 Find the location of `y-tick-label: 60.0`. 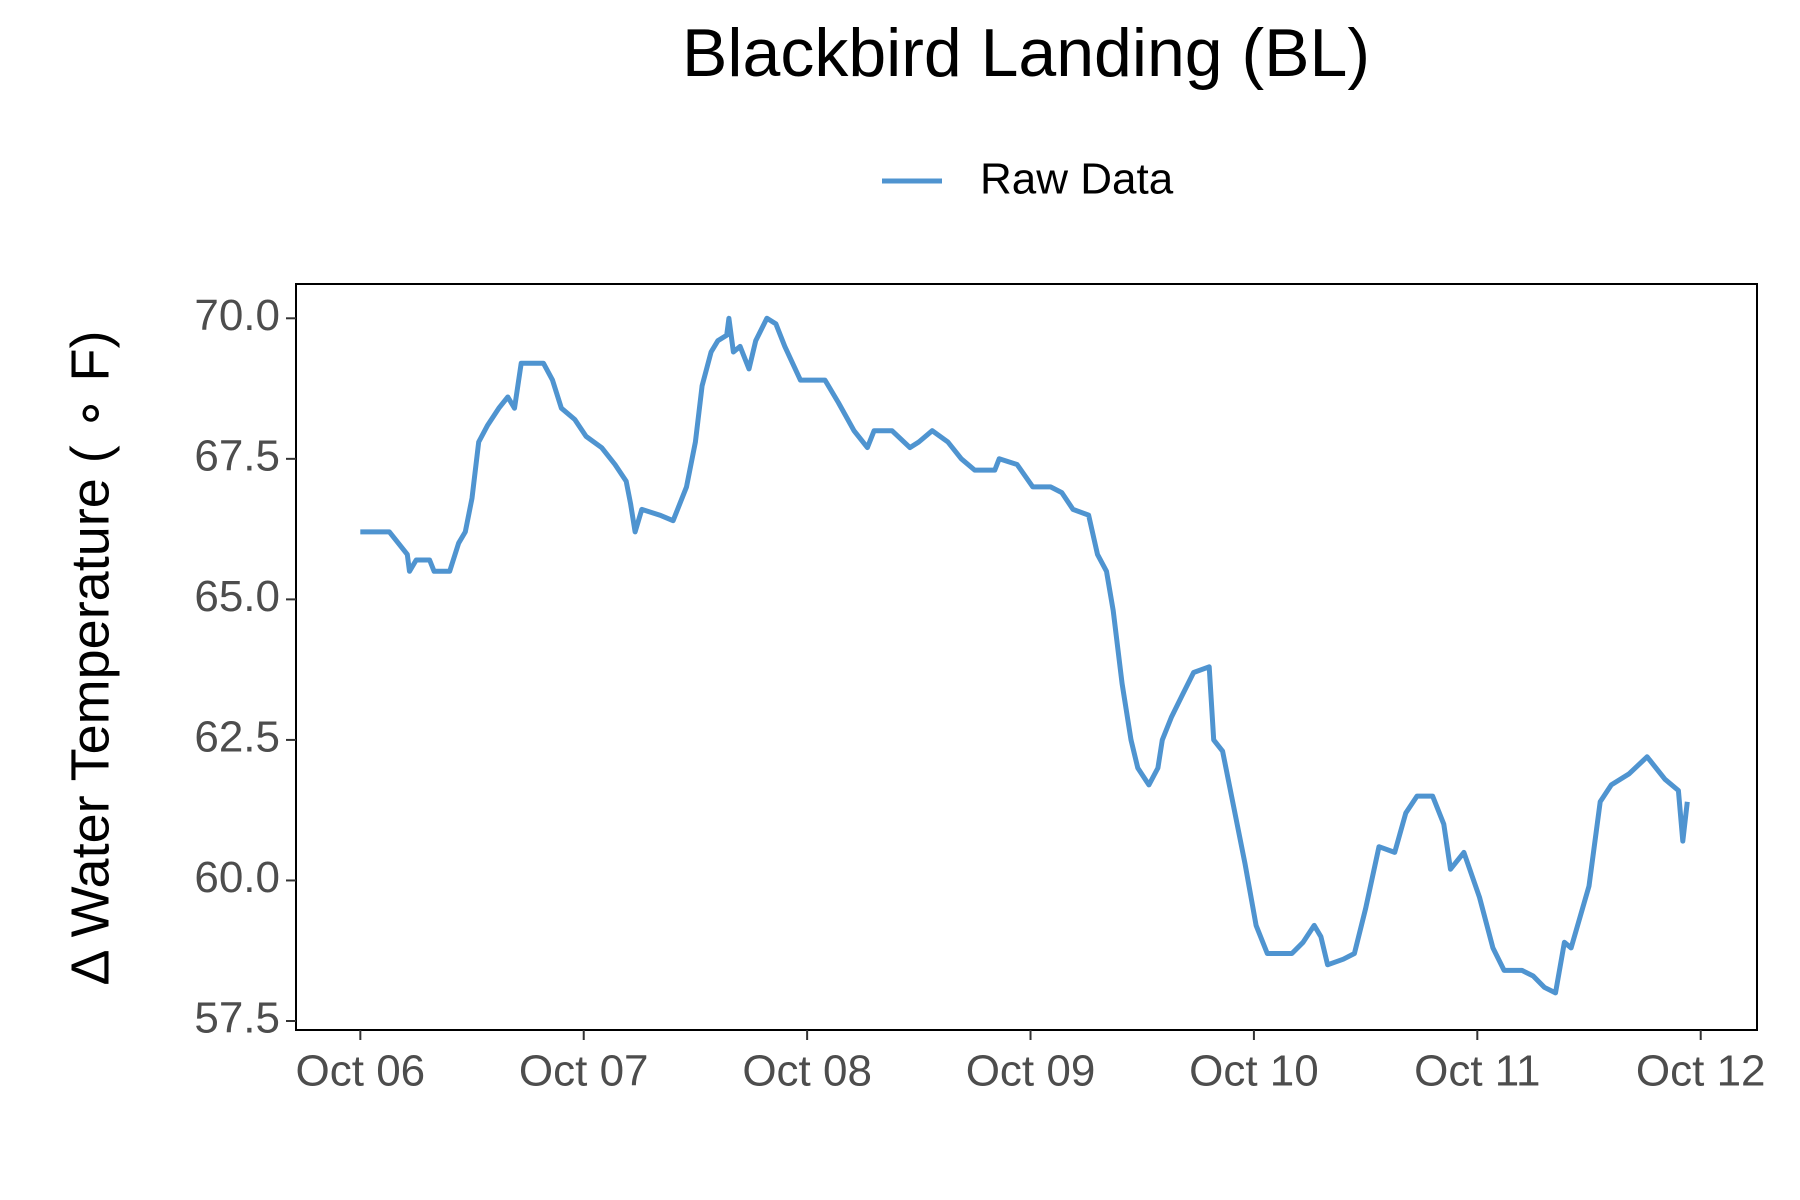

y-tick-label: 60.0 is located at coordinates (237, 877).